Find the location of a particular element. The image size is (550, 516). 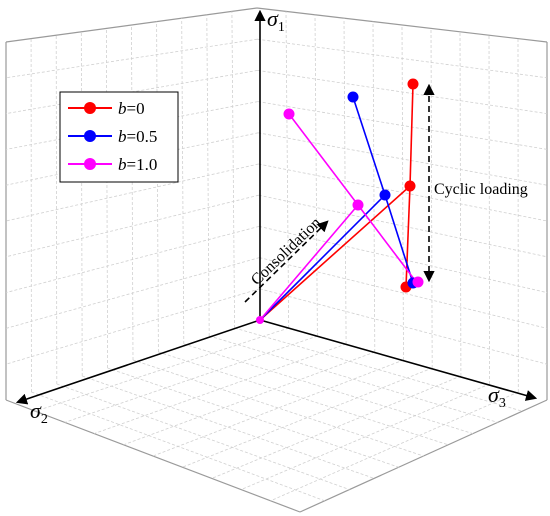

b10-return-line is located at coordinates (387, 244).